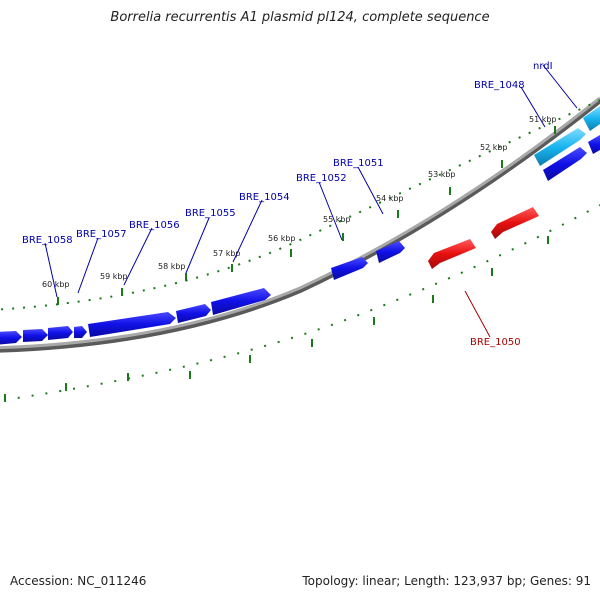 The image size is (600, 600). I want to click on reverse-gene-cluster, so click(483, 238).